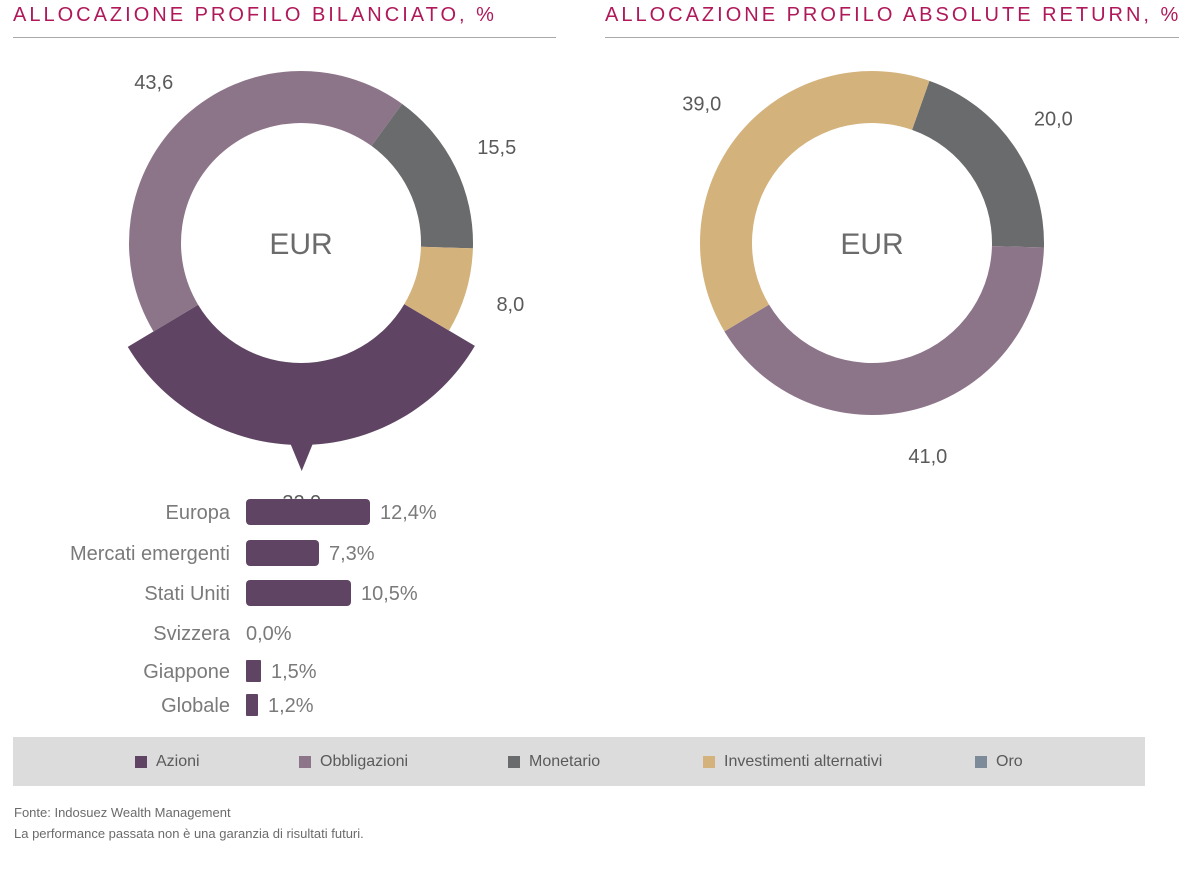  I want to click on bar-category-svizzera: Svizzera, so click(192, 634).